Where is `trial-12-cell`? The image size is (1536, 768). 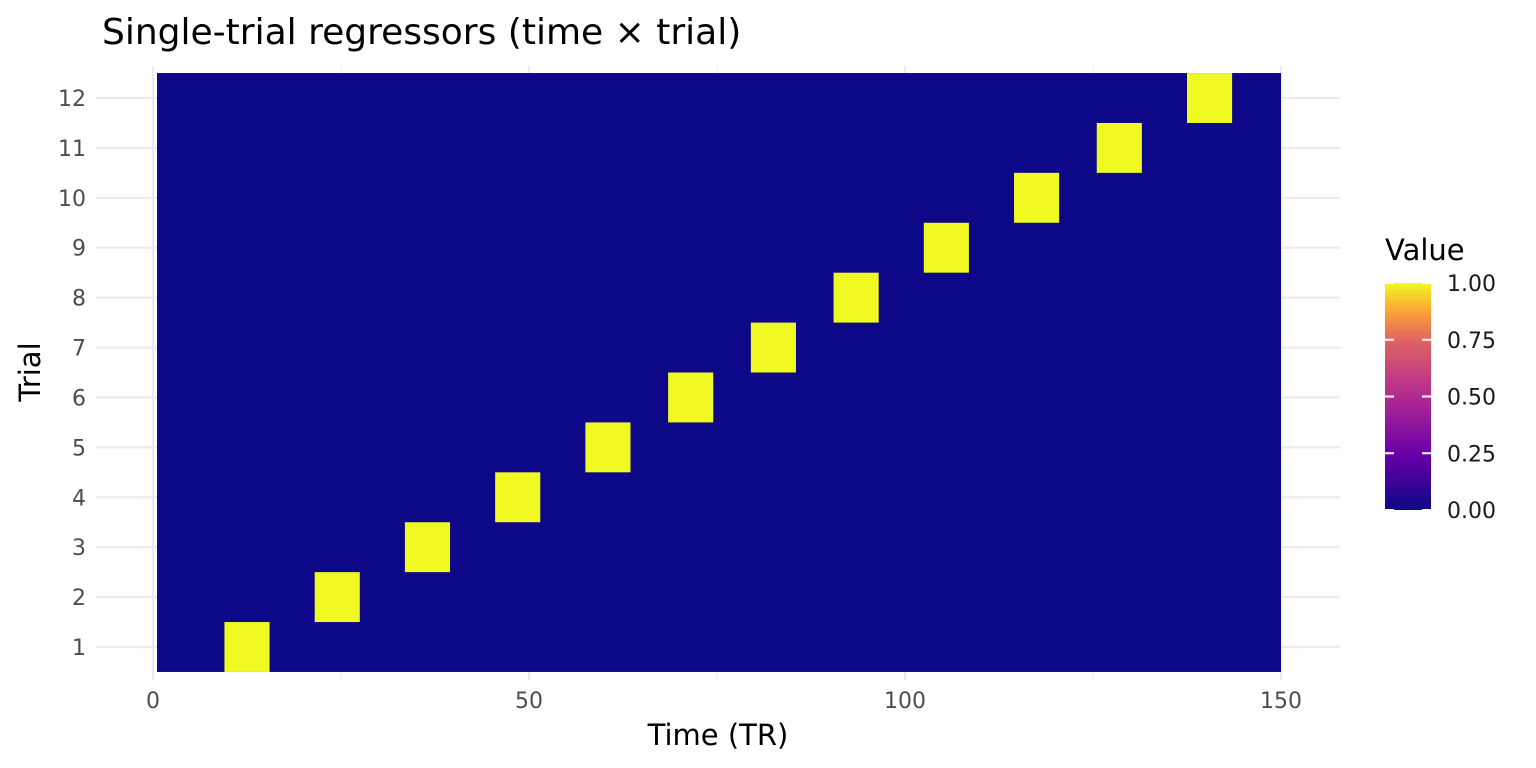 trial-12-cell is located at coordinates (1210, 98).